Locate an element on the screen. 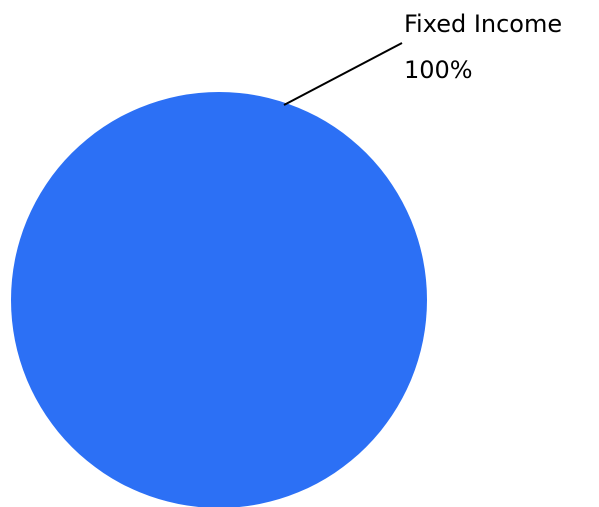 The width and height of the screenshot is (599, 507). slice-label-fixed-income: Fixed Income is located at coordinates (483, 24).